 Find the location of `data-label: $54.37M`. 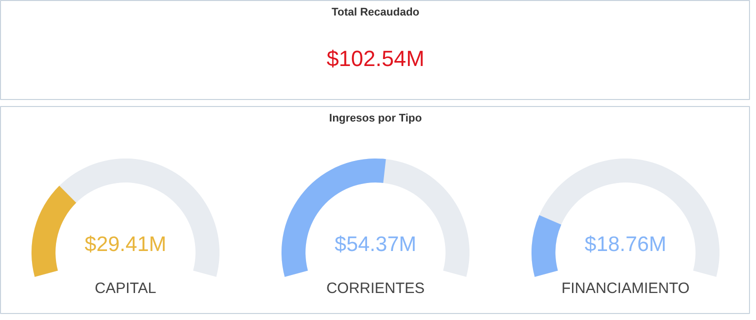

data-label: $54.37M is located at coordinates (375, 244).